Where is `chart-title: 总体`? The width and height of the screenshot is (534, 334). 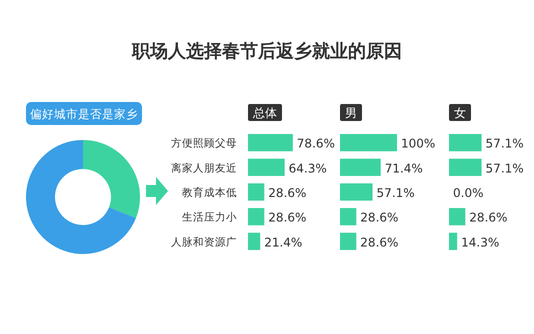 chart-title: 总体 is located at coordinates (264, 113).